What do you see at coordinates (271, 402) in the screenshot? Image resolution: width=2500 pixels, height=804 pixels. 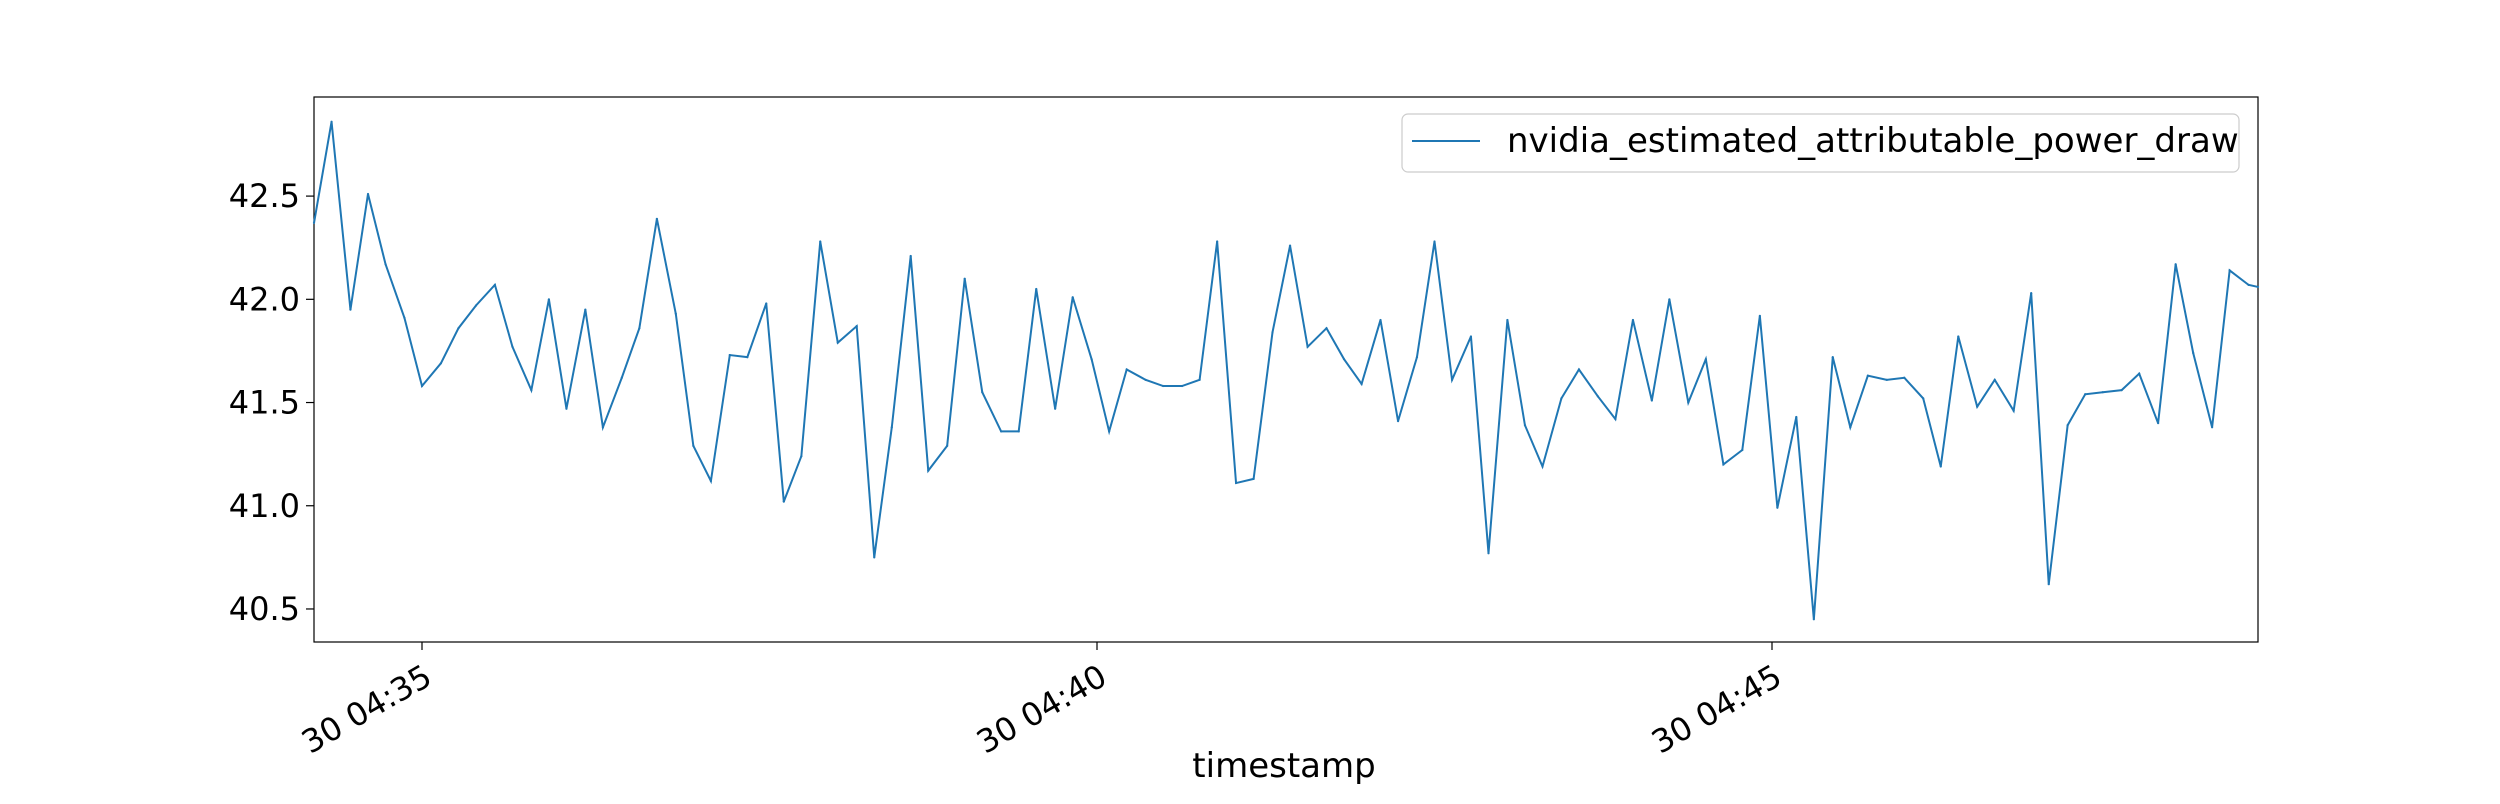 I see `y-axis: 40.5 41.0 41.5 42.0 42.5` at bounding box center [271, 402].